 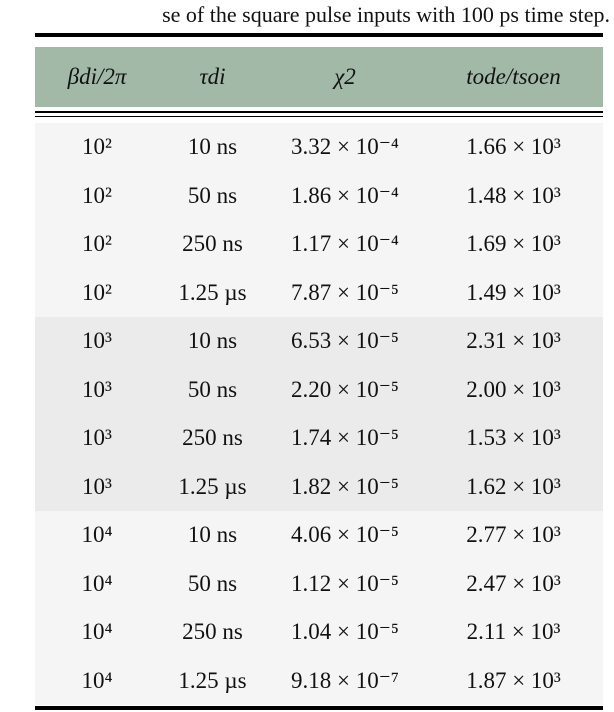 What do you see at coordinates (345, 632) in the screenshot?
I see `cell-chi2: 1.04 × 10⁻⁵` at bounding box center [345, 632].